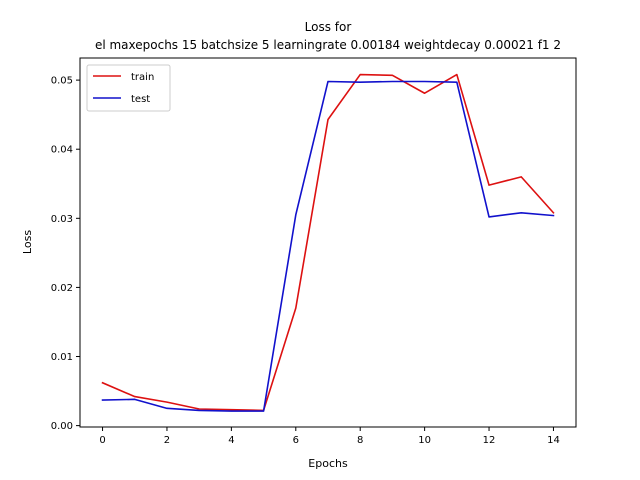  What do you see at coordinates (167, 440) in the screenshot?
I see `x-tick-label: 2` at bounding box center [167, 440].